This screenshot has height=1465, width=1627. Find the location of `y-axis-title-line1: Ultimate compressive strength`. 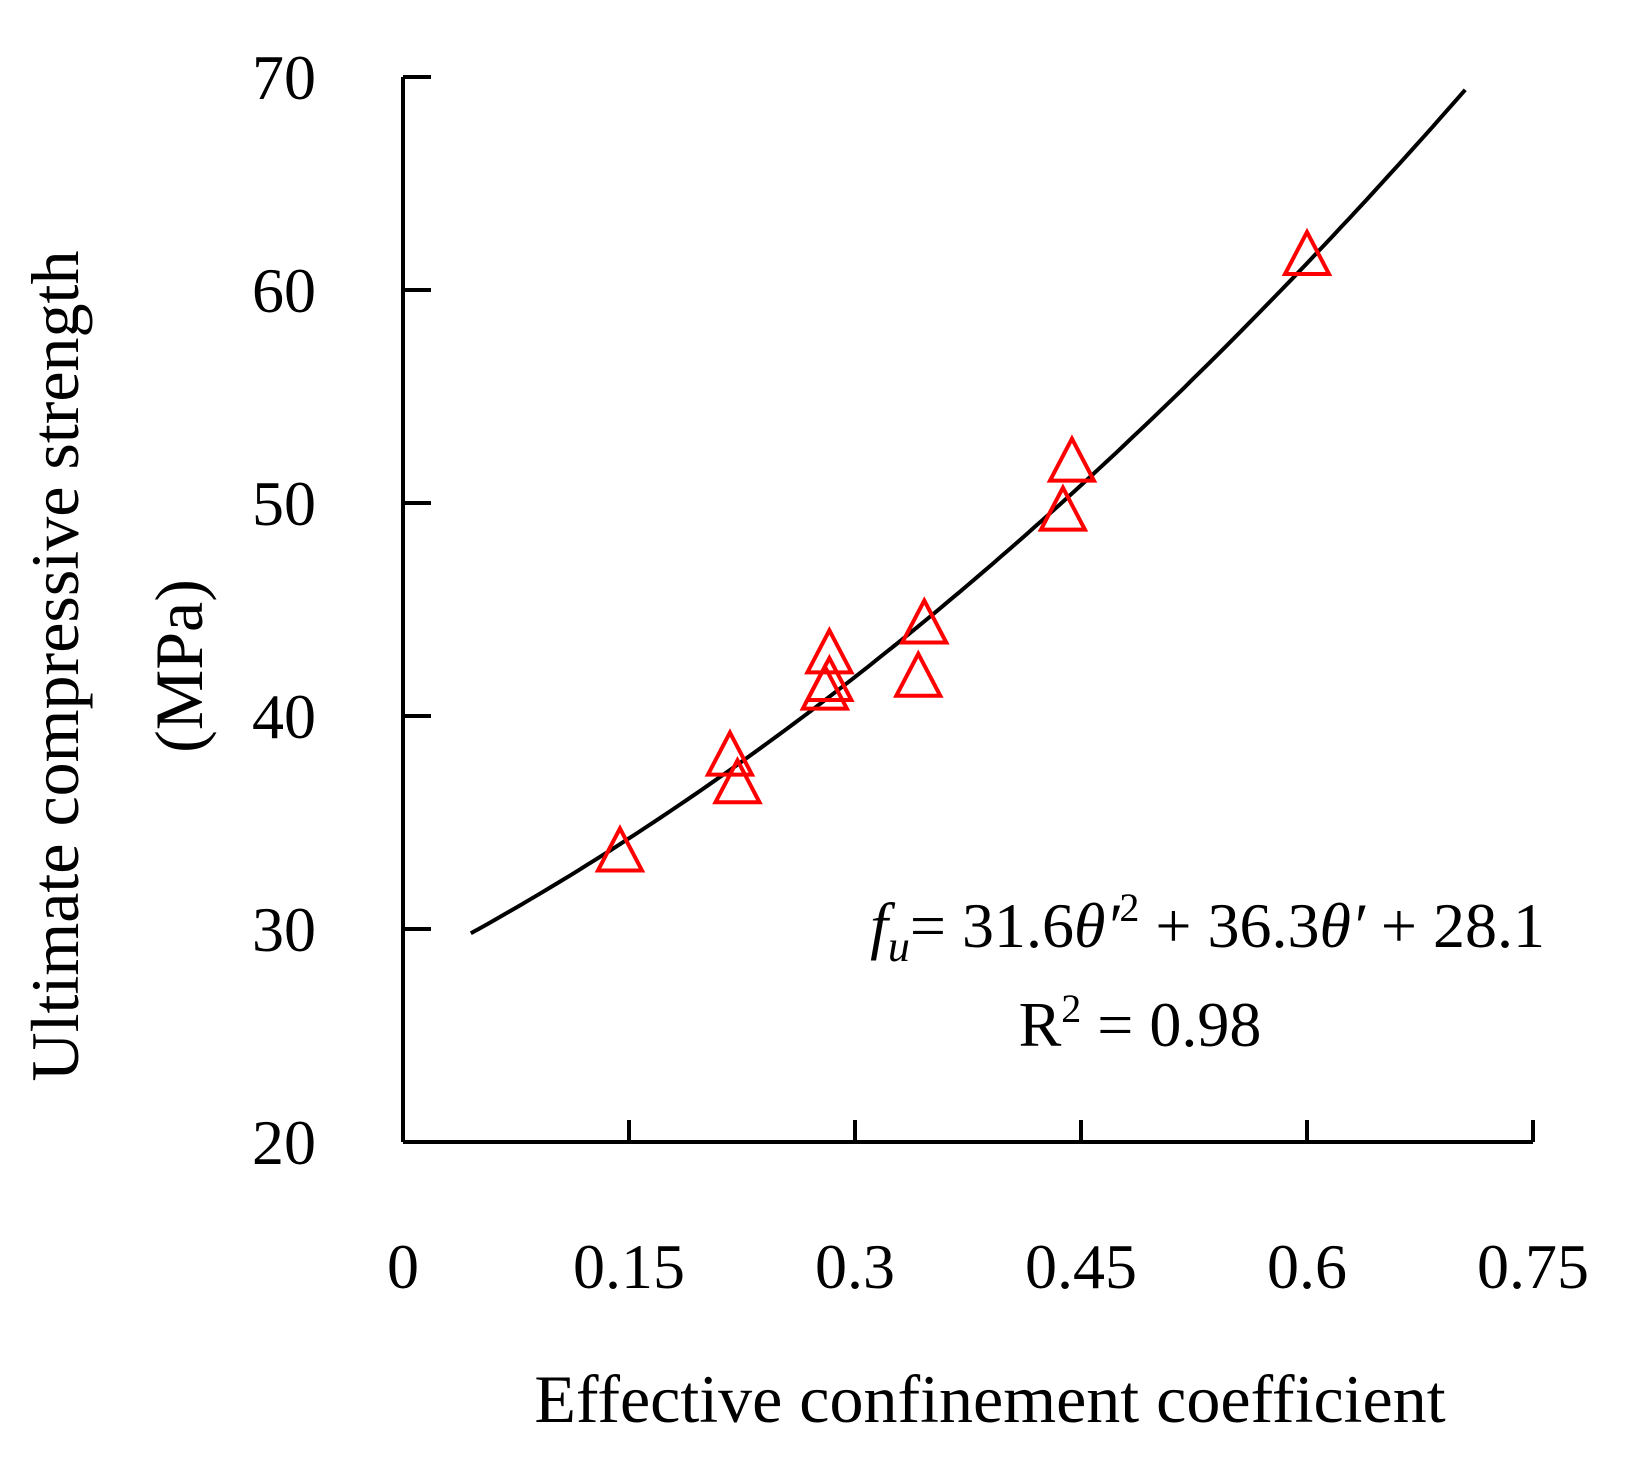

y-axis-title-line1: Ultimate compressive strength is located at coordinates (55, 666).